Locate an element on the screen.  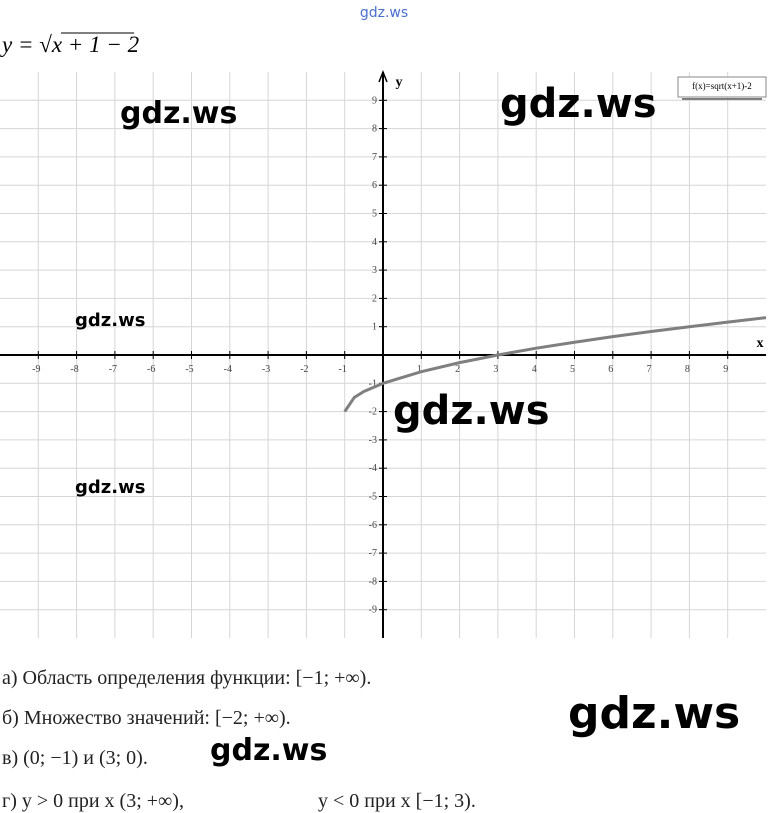
y-tick-label: -1 is located at coordinates (373, 383).